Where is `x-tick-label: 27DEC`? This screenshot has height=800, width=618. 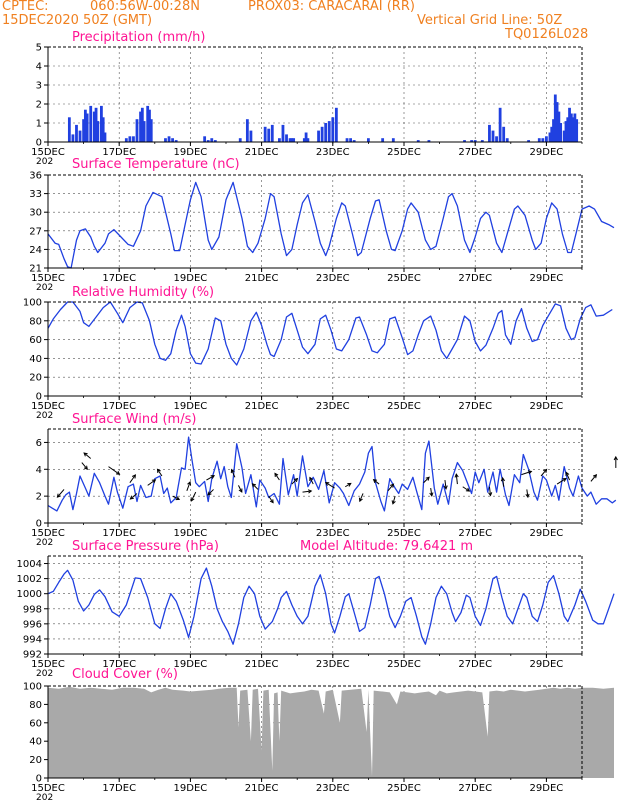
x-tick-label: 27DEC is located at coordinates (475, 533).